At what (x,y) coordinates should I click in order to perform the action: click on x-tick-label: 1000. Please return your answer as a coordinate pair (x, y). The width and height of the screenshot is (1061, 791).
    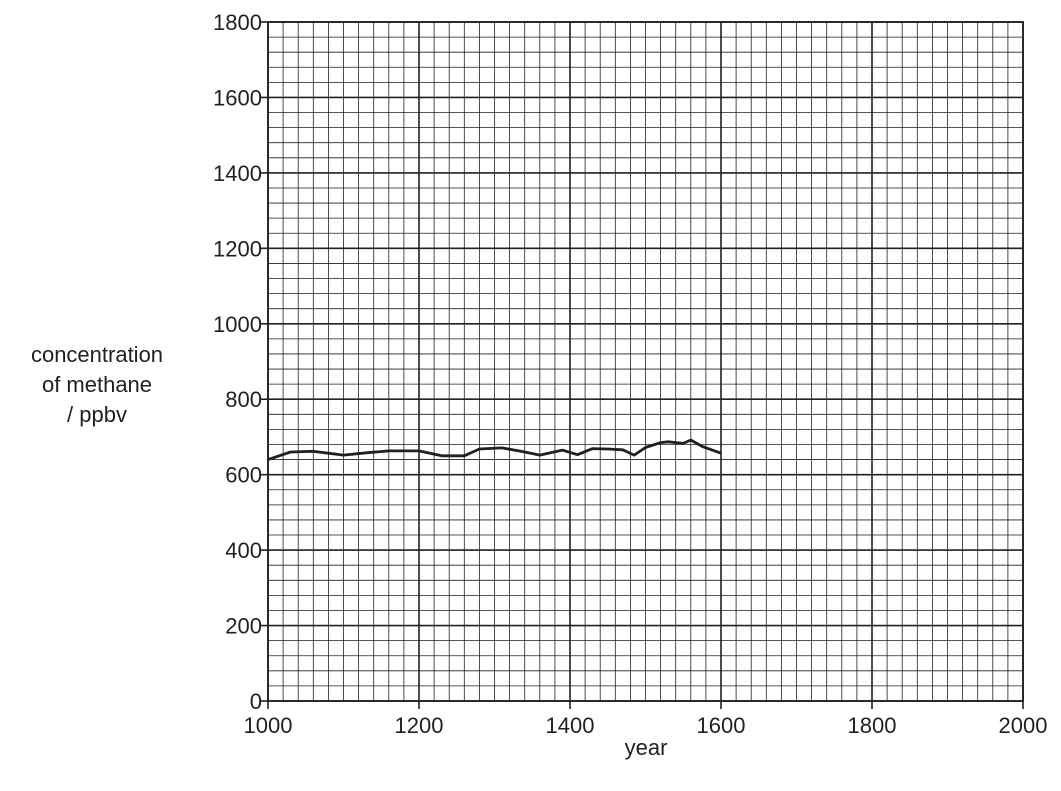
    Looking at the image, I should click on (268, 725).